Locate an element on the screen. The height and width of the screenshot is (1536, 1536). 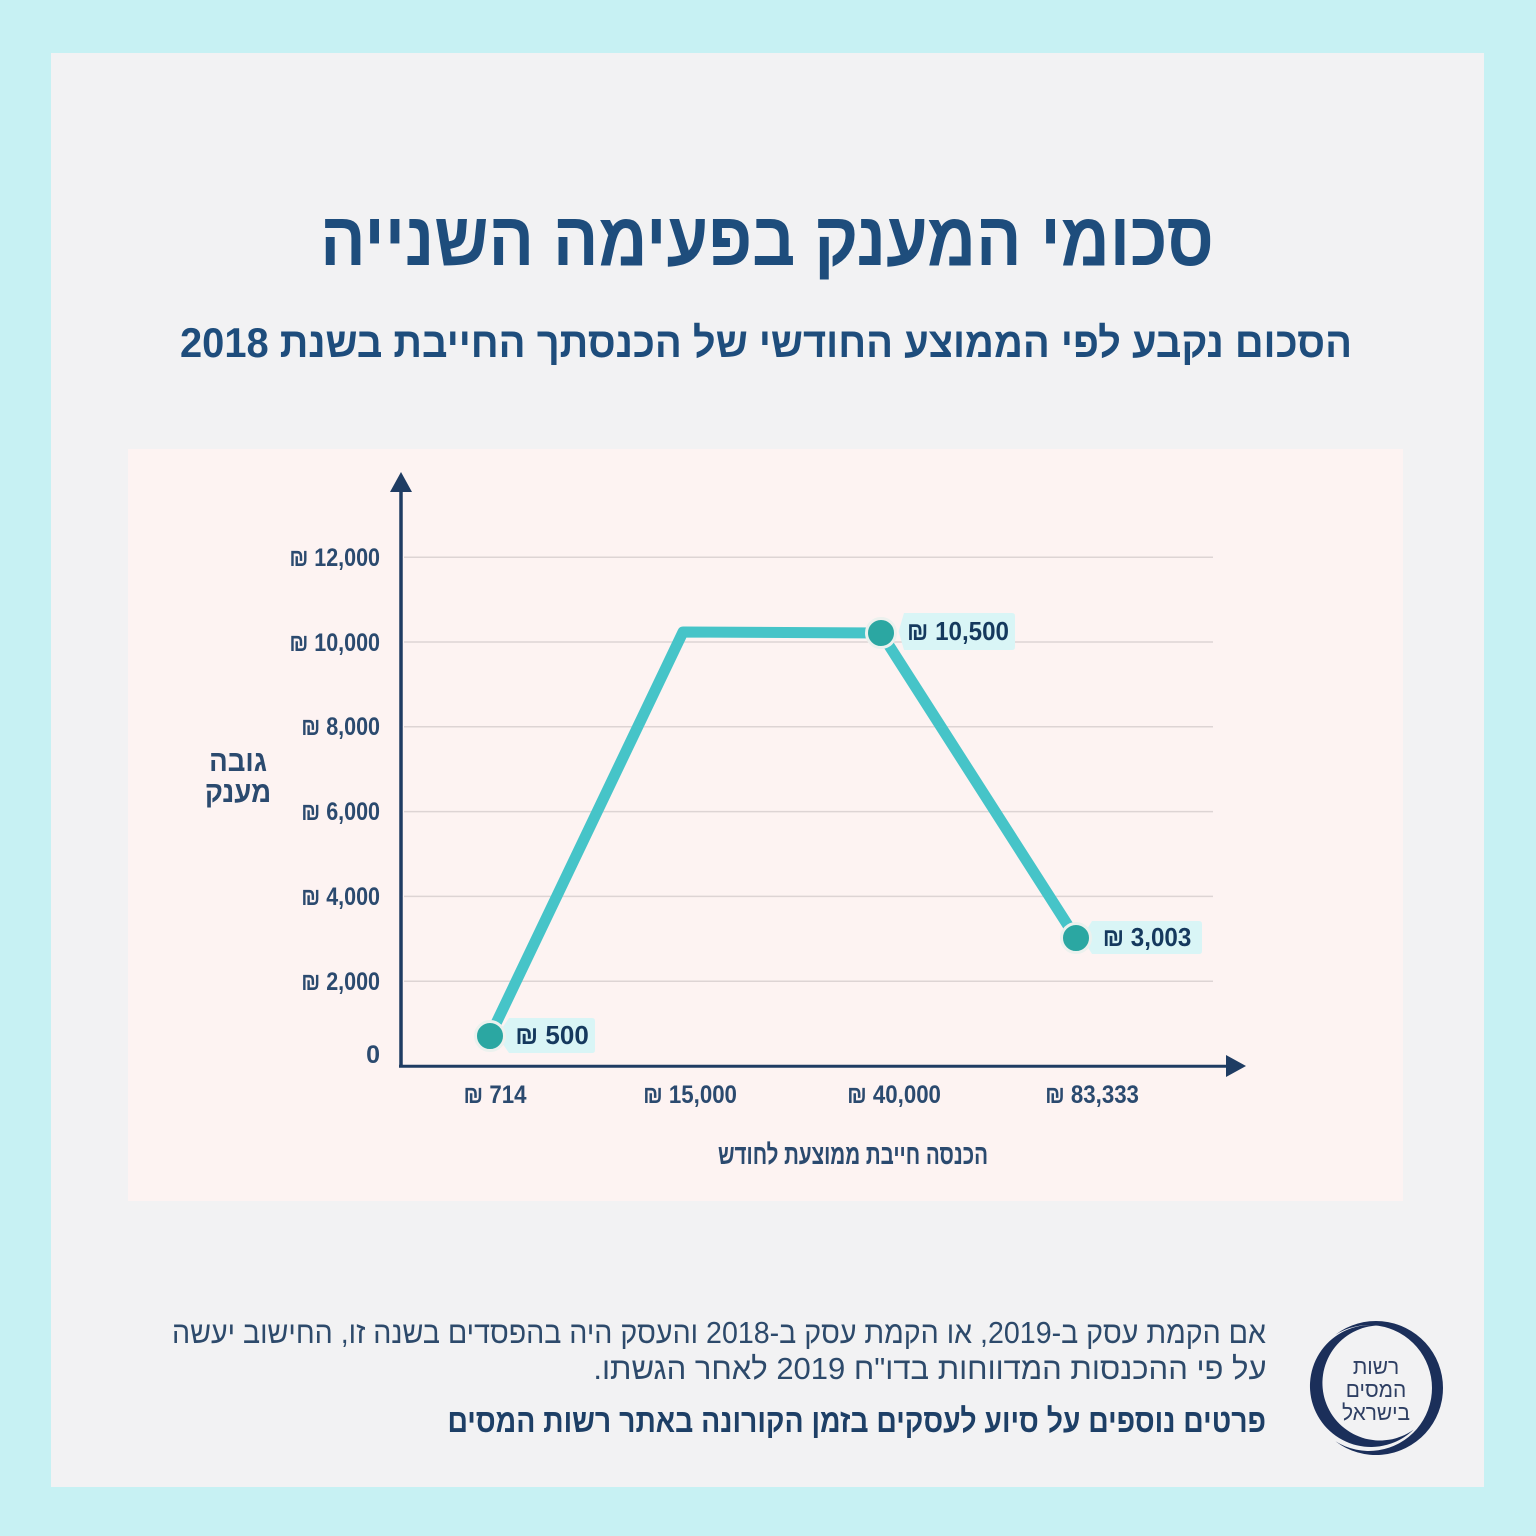
svg-text: ₪ 10,000 is located at coordinates (334, 642).